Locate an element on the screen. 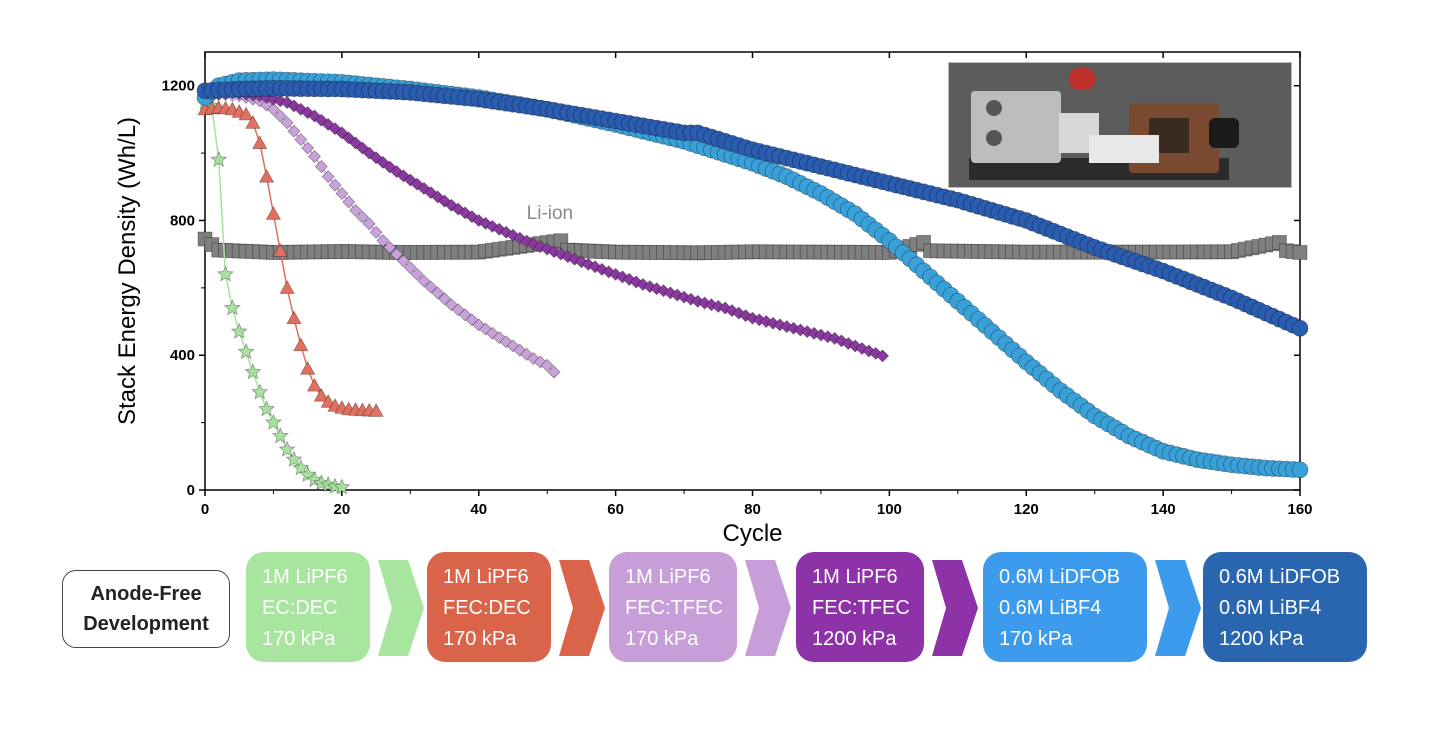 This screenshot has height=736, width=1446. stage-line: 0.6M LiBF4 is located at coordinates (1270, 608).